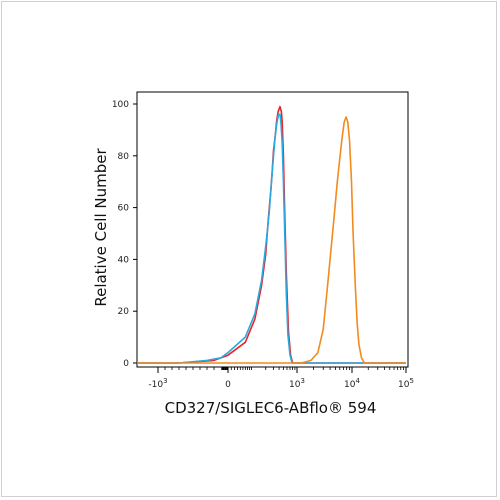  What do you see at coordinates (228, 385) in the screenshot?
I see `x-tick-label: 0` at bounding box center [228, 385].